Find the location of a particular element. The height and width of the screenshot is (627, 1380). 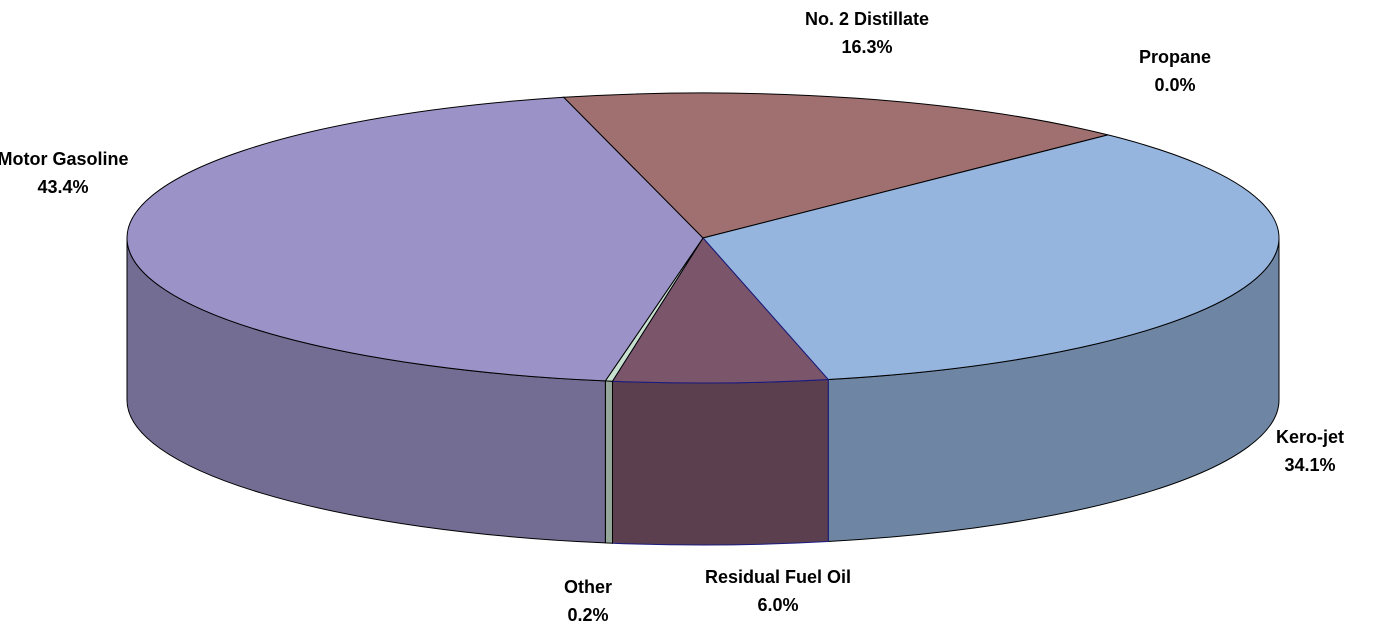

slice-label: Kero-jet is located at coordinates (1310, 437).